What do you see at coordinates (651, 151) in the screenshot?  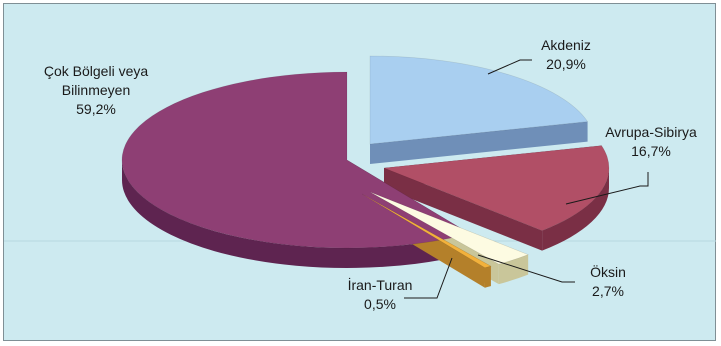 I see `slice-value-avrupa-sibirya: 16,7%` at bounding box center [651, 151].